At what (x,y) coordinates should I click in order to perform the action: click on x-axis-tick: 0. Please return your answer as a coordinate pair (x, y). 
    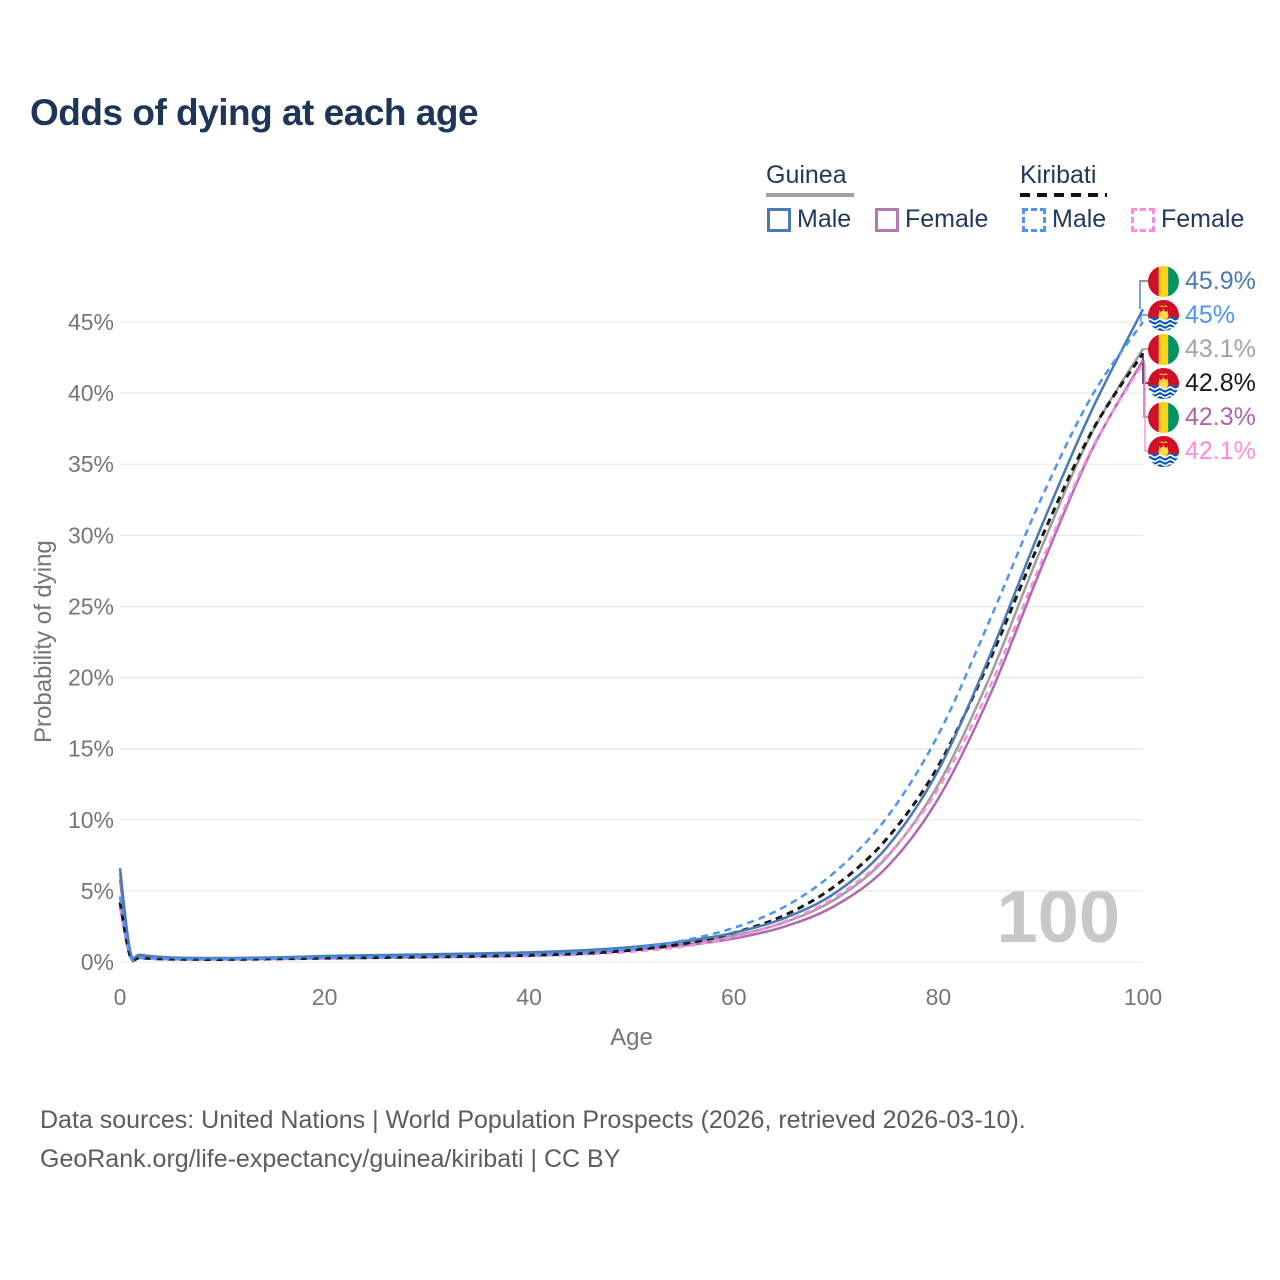
    Looking at the image, I should click on (120, 997).